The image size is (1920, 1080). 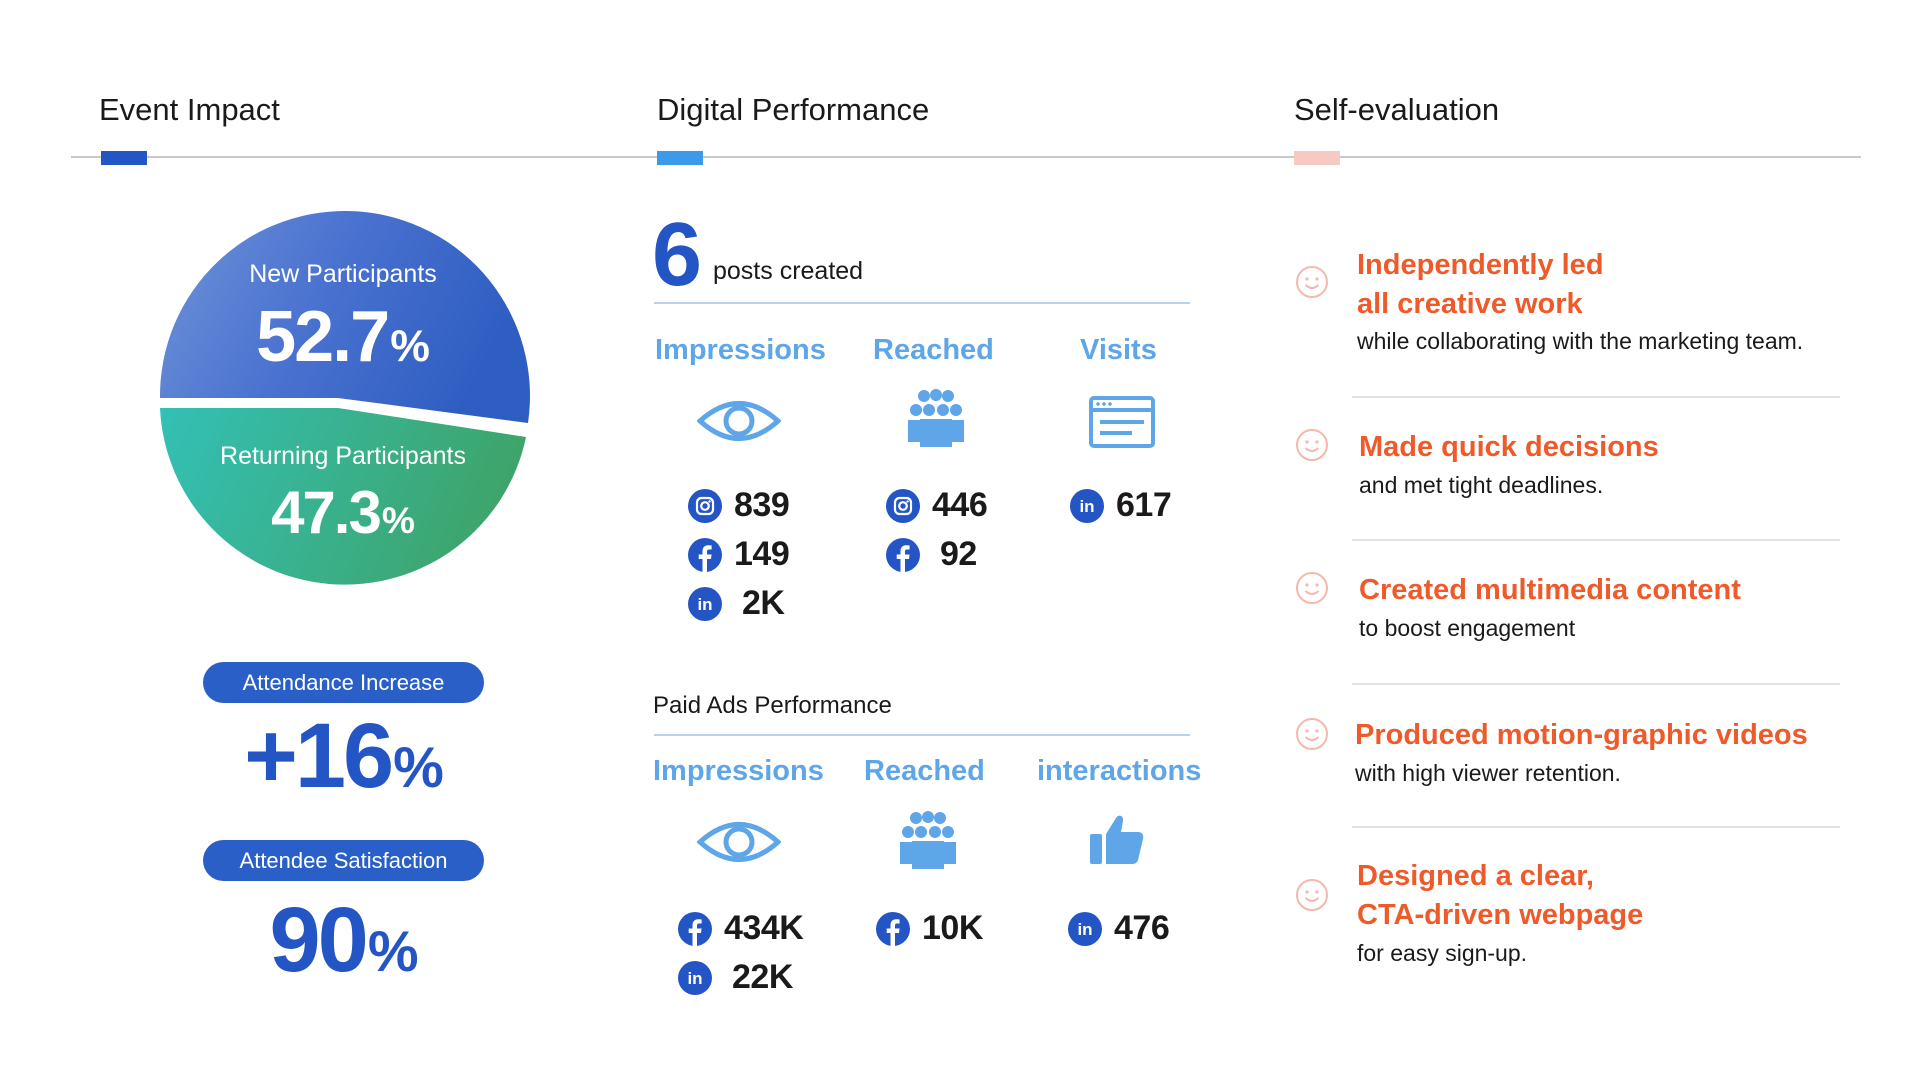 I want to click on self-eval-4-subtitle: with high viewer retention., so click(x=1488, y=773).